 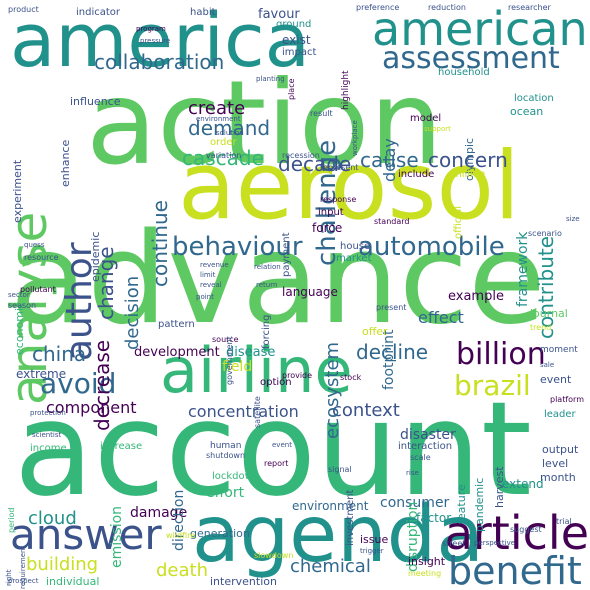 What do you see at coordinates (236, 476) in the screenshot?
I see `word-lockdown: lockdown` at bounding box center [236, 476].